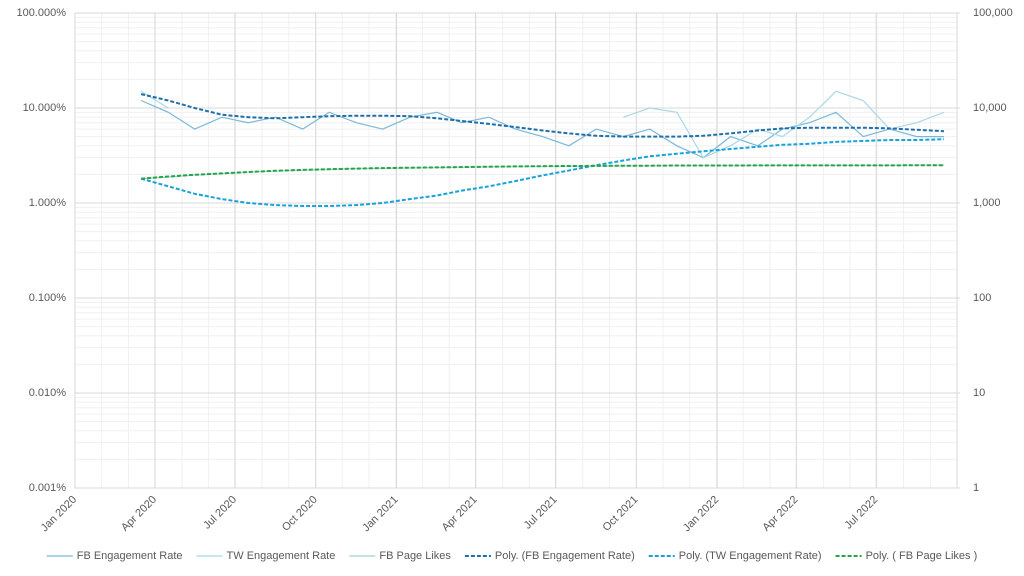 The height and width of the screenshot is (576, 1024). Describe the element at coordinates (750, 556) in the screenshot. I see `legend-label: Poly. (TW Engagement Rate)` at that location.